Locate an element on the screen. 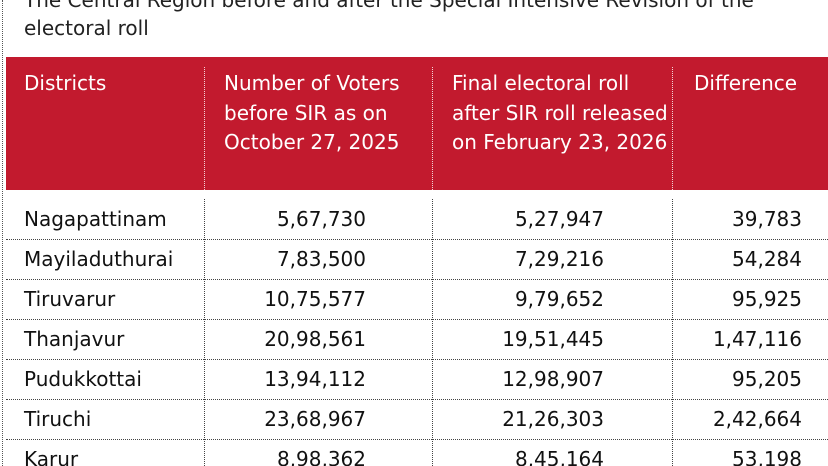  district-name: Karur is located at coordinates (51, 456).